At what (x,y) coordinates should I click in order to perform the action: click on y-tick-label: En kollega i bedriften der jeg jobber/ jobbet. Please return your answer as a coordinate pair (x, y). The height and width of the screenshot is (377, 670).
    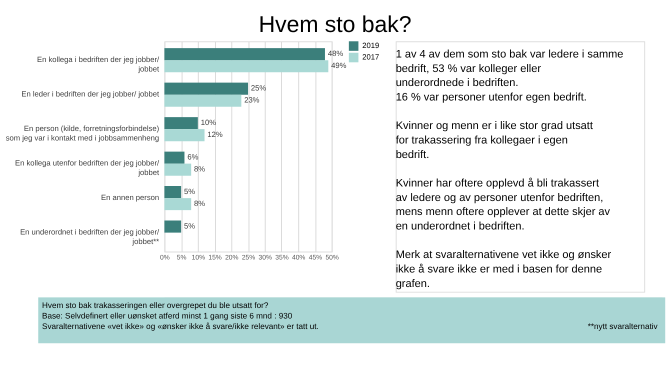
    Looking at the image, I should click on (98, 64).